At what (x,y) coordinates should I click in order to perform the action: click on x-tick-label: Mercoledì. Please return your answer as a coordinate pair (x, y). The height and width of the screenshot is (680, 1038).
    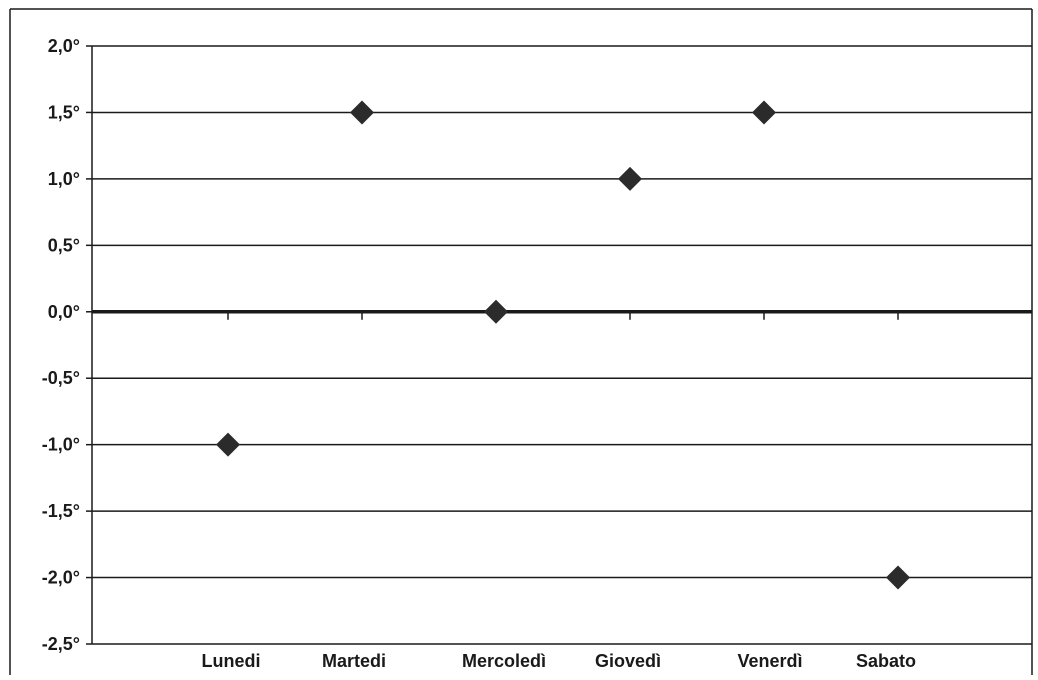
    Looking at the image, I should click on (504, 661).